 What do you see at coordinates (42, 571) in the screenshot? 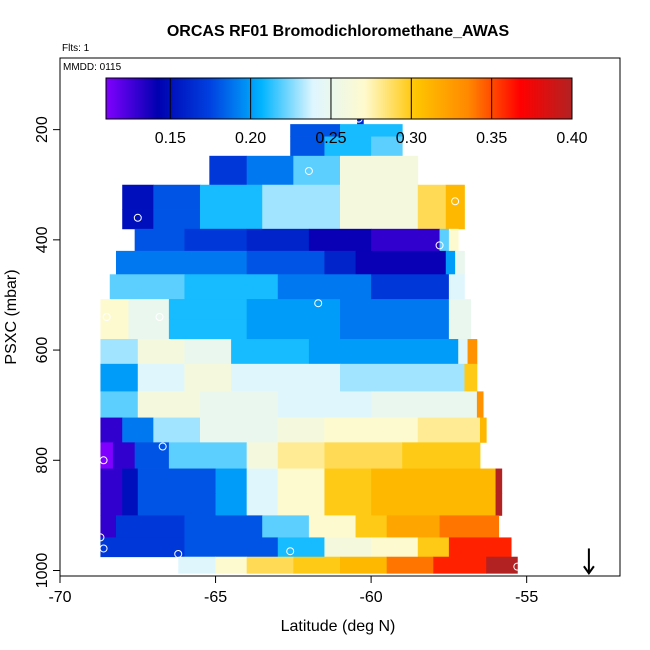
I see `y-tick-label: 1000` at bounding box center [42, 571].